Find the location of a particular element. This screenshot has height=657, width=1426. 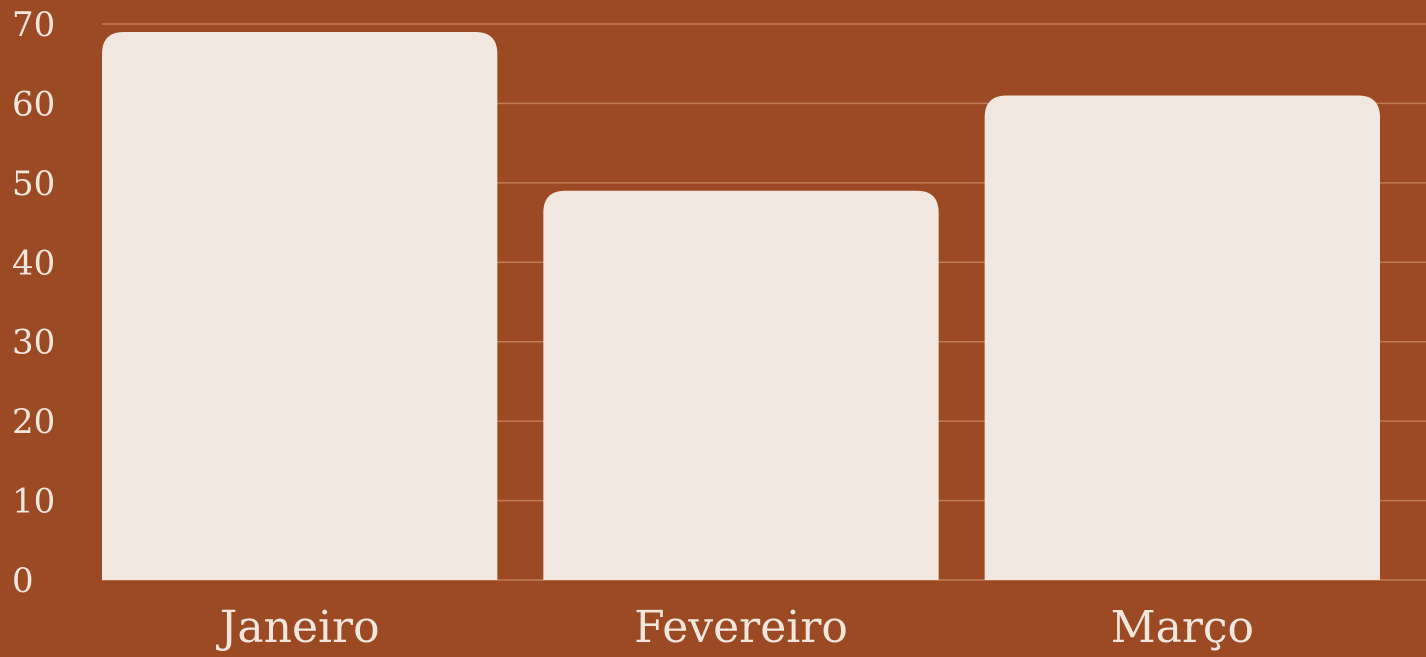

y-axis-tick-labels: 0 10 20 30 40 50 60 70 is located at coordinates (33, 303).